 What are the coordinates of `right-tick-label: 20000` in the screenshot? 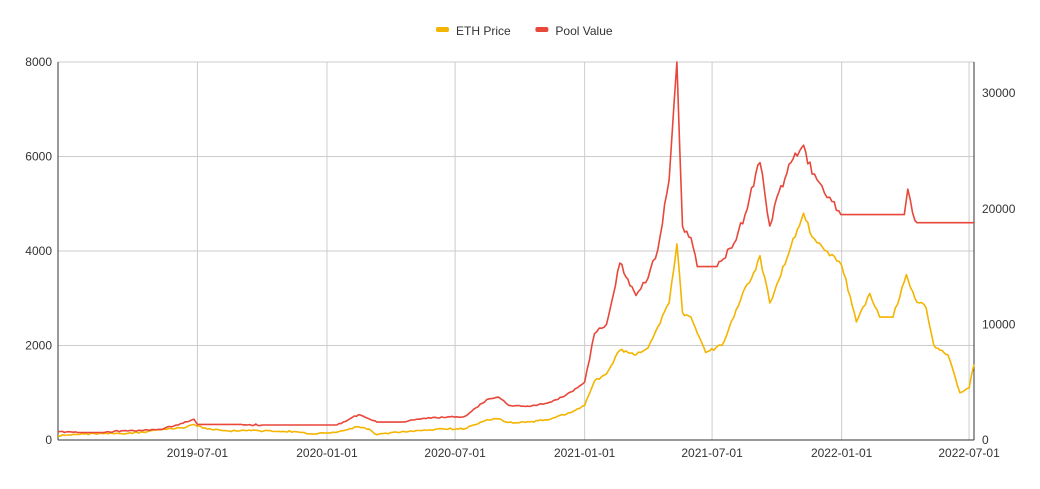 It's located at (999, 209).